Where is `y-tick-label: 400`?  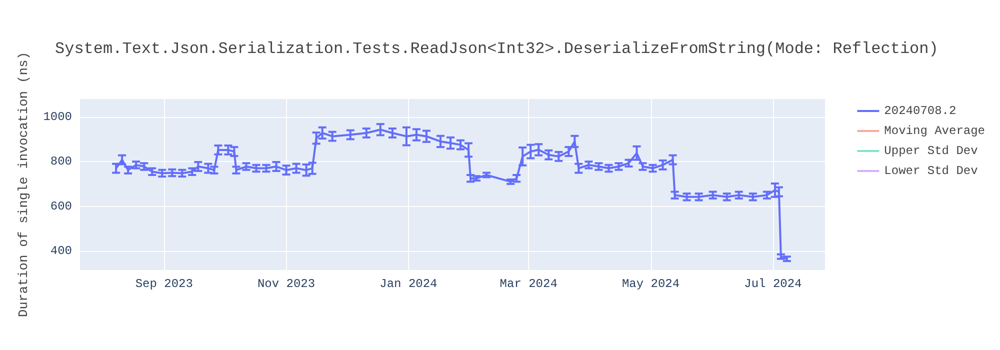
y-tick-label: 400 is located at coordinates (61, 251).